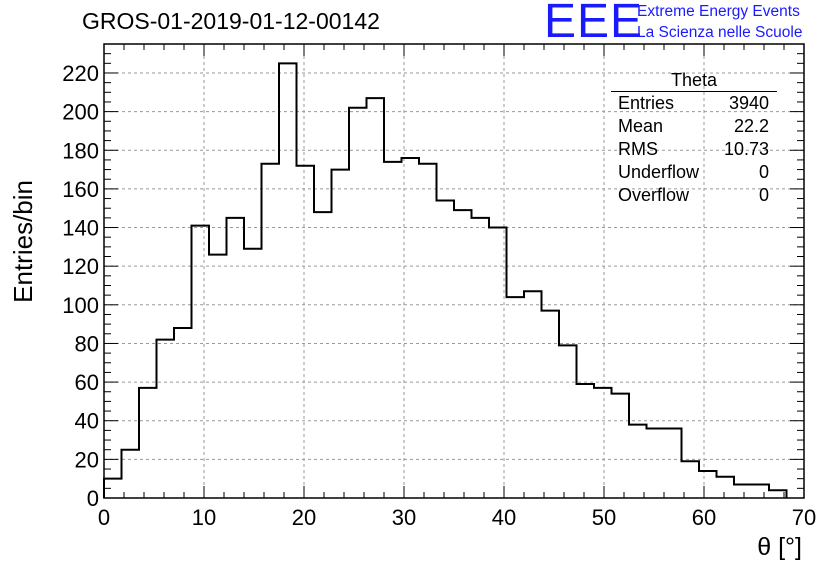 This screenshot has width=836, height=572. I want to click on stats-title: Theta, so click(694, 81).